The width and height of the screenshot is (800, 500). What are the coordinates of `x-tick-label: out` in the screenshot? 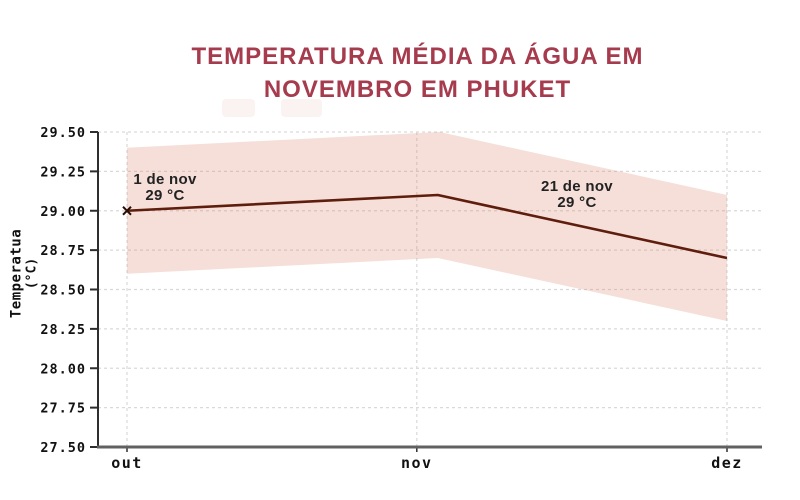 It's located at (127, 463).